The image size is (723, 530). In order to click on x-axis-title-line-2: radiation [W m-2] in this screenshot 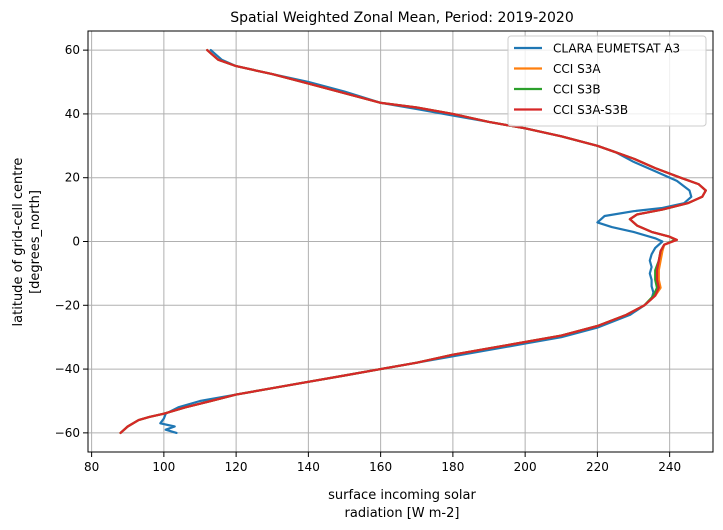, I will do `click(402, 513)`.